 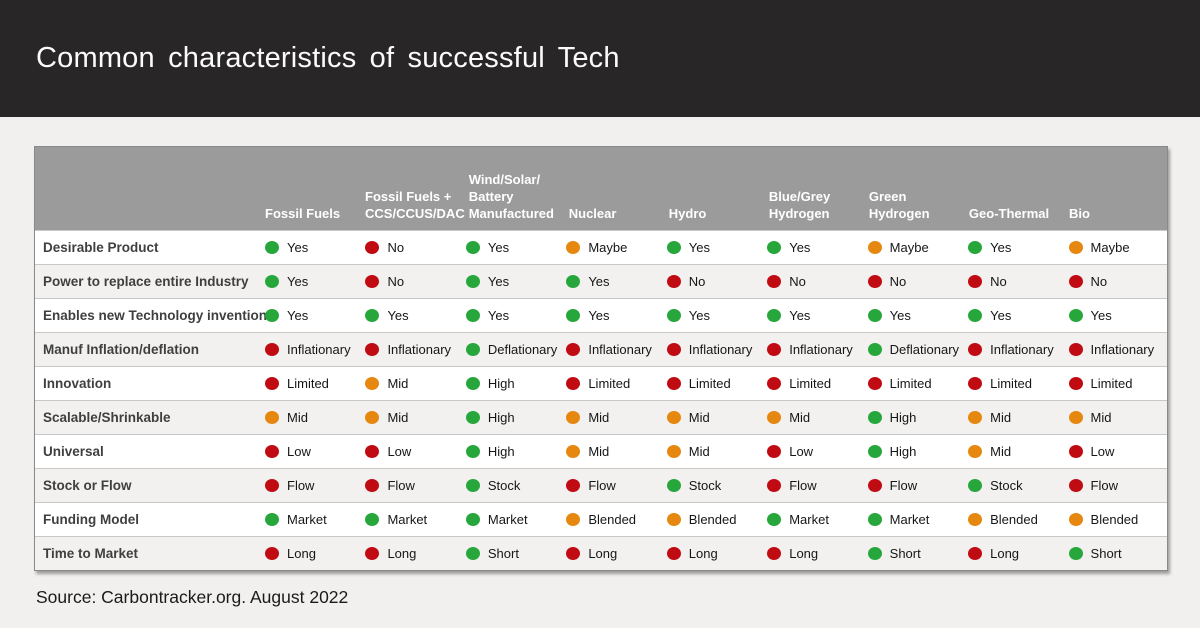 What do you see at coordinates (192, 597) in the screenshot?
I see `source-attribution: Source: Carbontracker.org. August 2022` at bounding box center [192, 597].